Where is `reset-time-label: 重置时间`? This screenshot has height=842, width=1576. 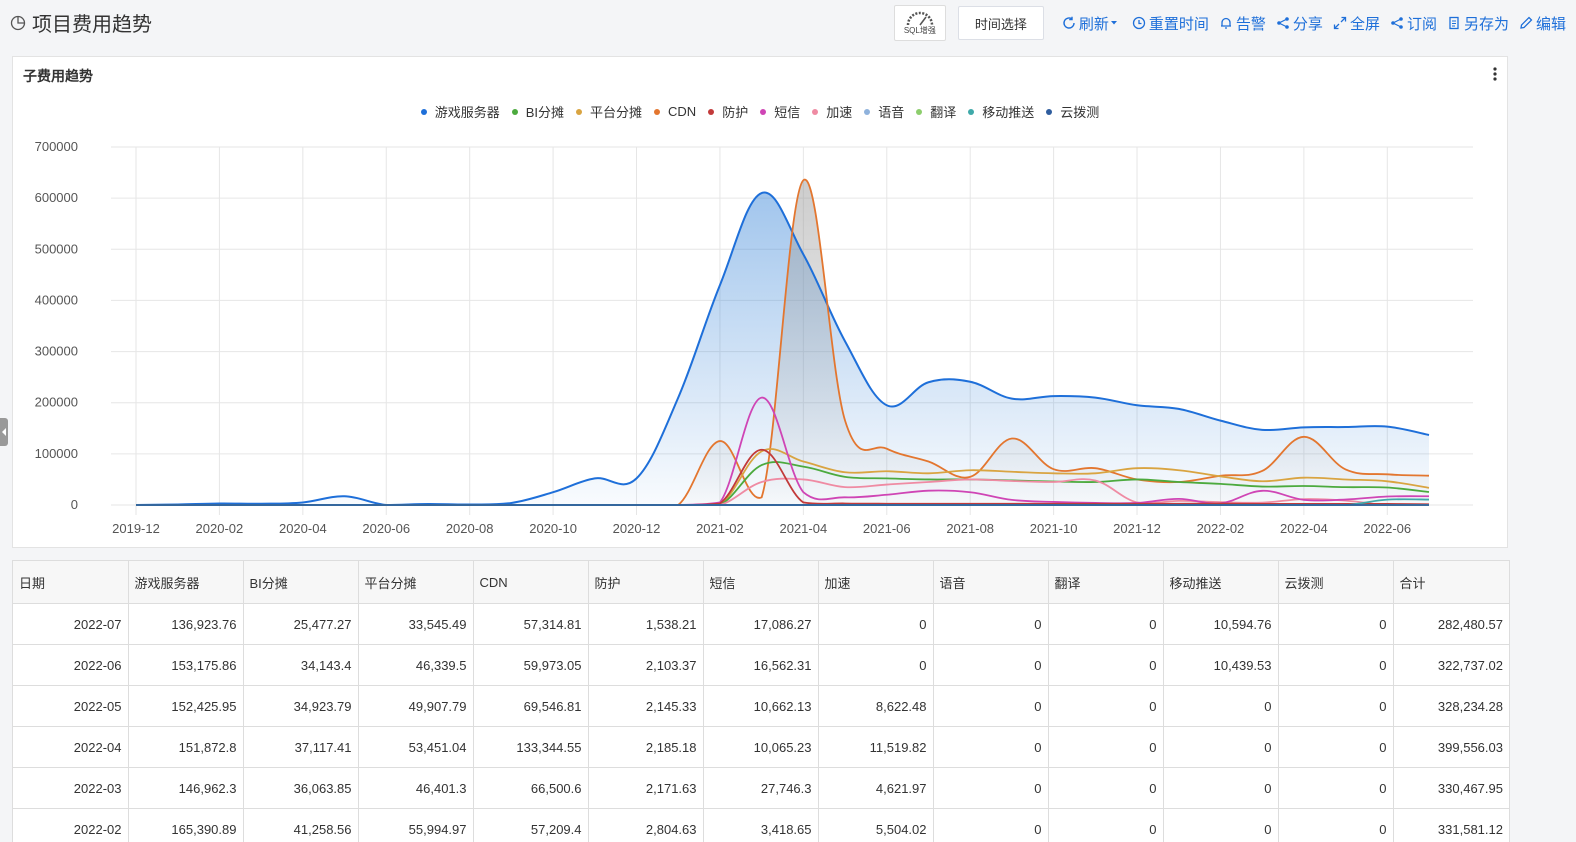 reset-time-label: 重置时间 is located at coordinates (1179, 23).